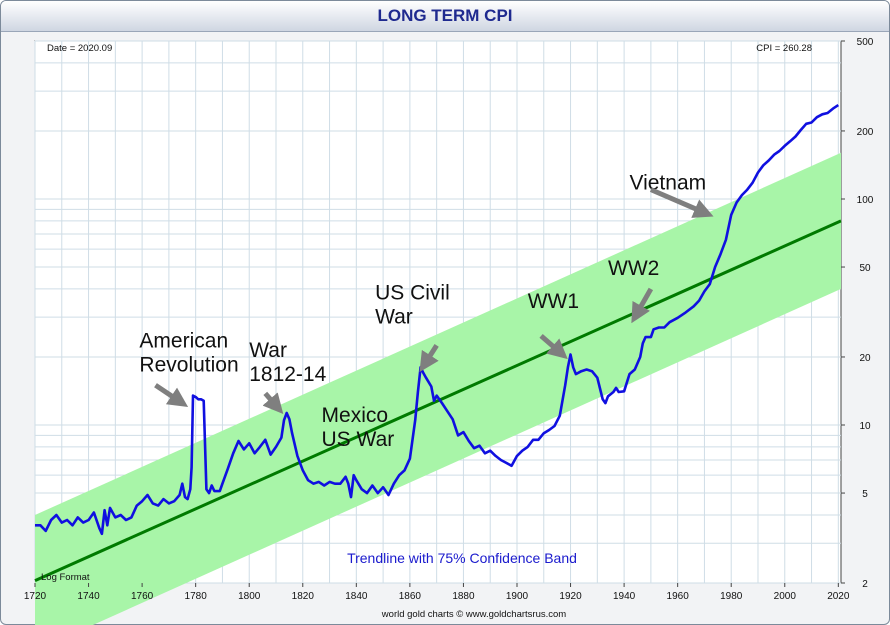 This screenshot has width=890, height=625. What do you see at coordinates (188, 353) in the screenshot?
I see `annotation-label: American Revolution` at bounding box center [188, 353].